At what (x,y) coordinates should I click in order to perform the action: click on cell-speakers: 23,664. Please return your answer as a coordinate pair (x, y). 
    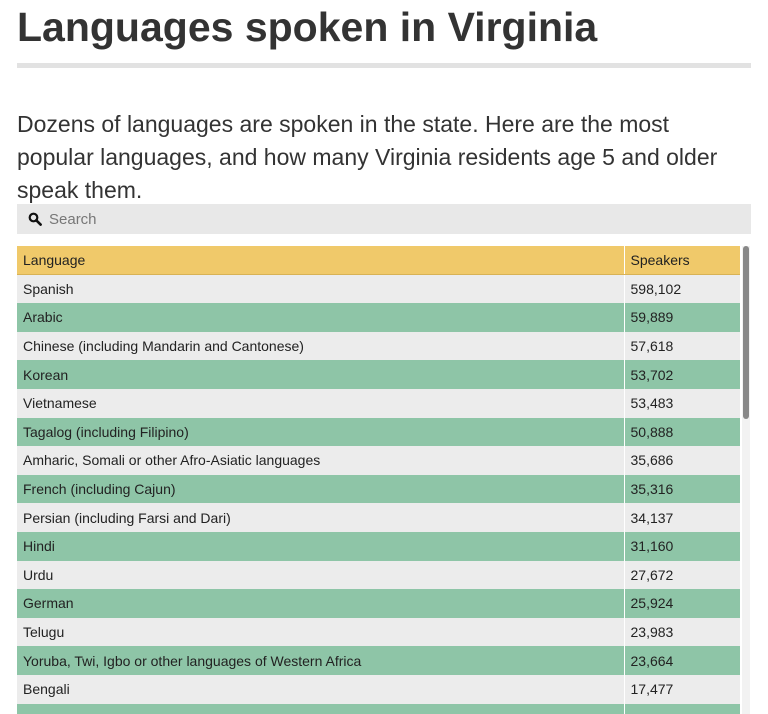
    Looking at the image, I should click on (681, 660).